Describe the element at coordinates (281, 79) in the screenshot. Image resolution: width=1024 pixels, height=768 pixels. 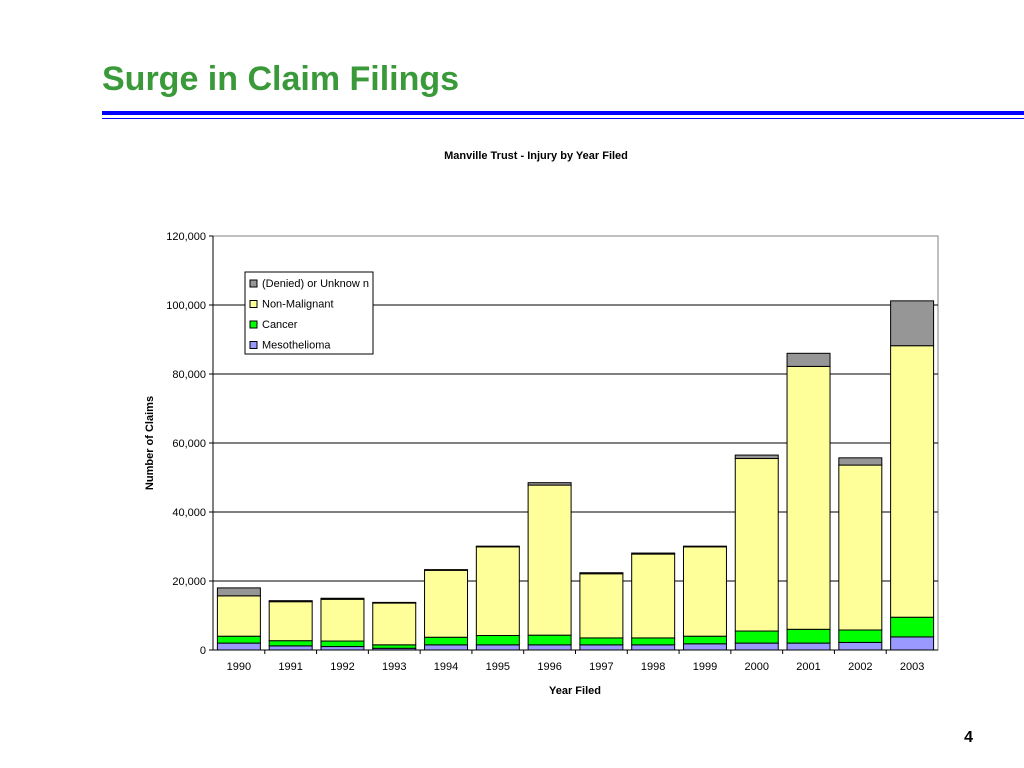
I see `slide-title: Surge in Claim Filings` at that location.